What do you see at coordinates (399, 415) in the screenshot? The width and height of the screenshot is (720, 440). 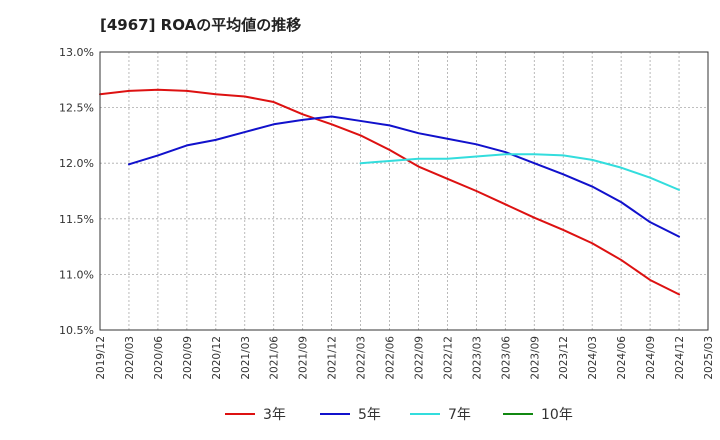 I see `legend: 3年 5年 7年 10年` at bounding box center [399, 415].